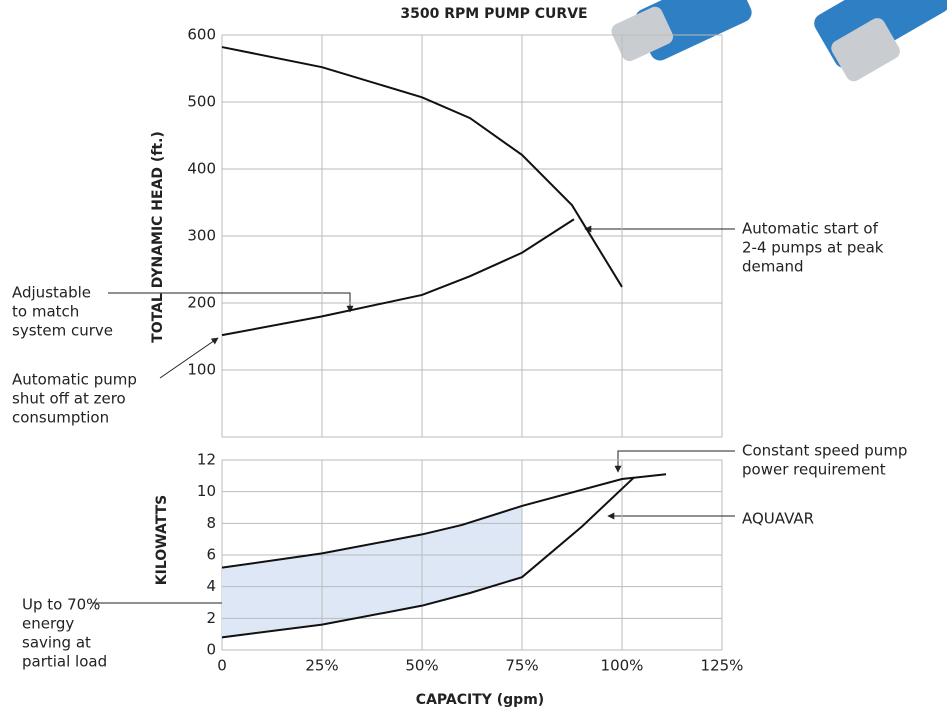  Describe the element at coordinates (206, 491) in the screenshot. I see `y-tick-label: 10` at that location.